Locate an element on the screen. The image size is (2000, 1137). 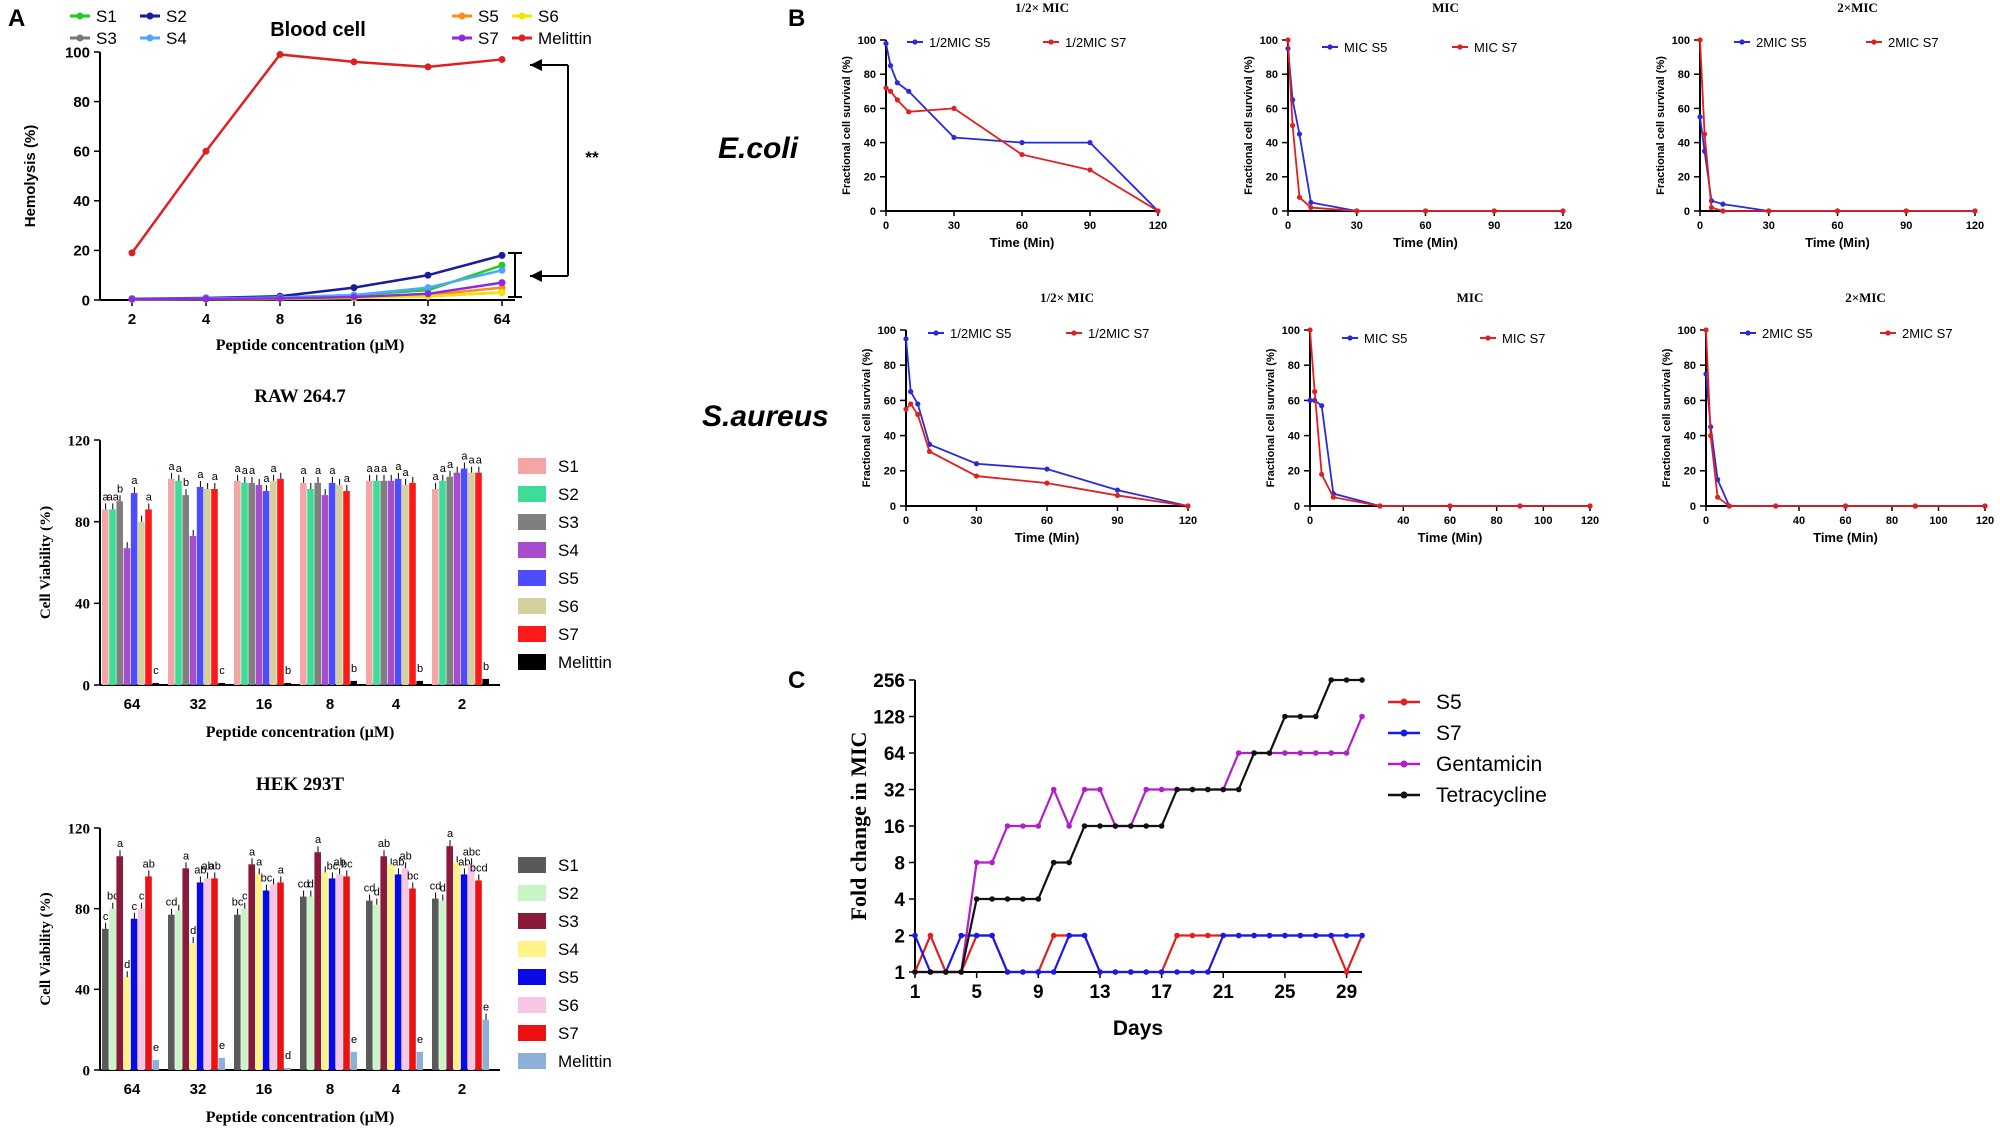
y-axis-label: Fractional cell survival (%) is located at coordinates (847, 125).